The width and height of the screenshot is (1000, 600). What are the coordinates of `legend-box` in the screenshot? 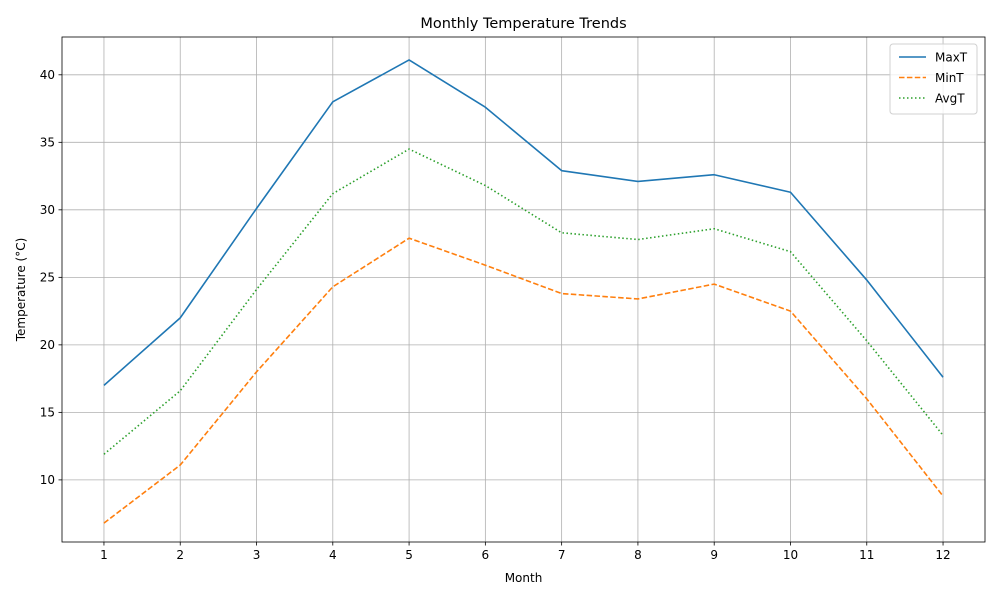 It's located at (933, 79).